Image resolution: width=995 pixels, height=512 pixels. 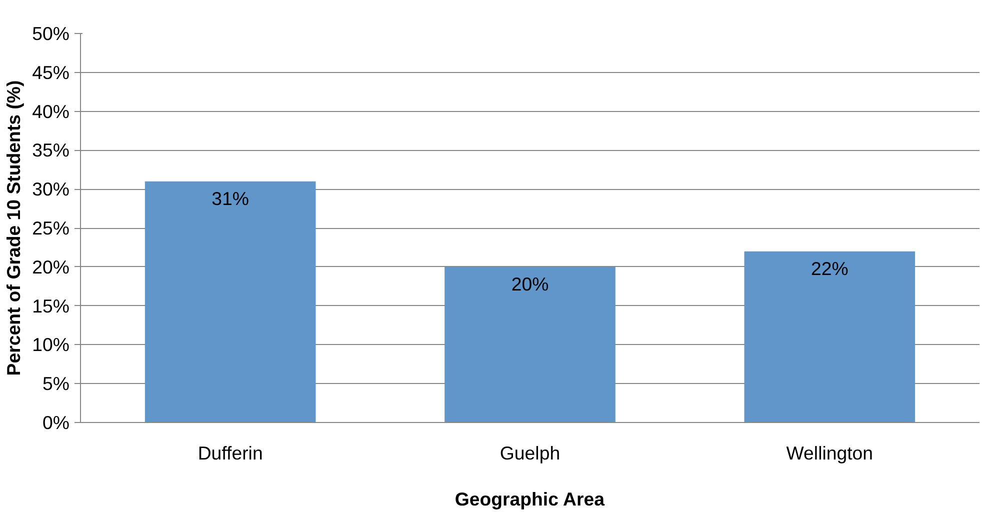 I want to click on y-tick-label: 50%, so click(x=51, y=33).